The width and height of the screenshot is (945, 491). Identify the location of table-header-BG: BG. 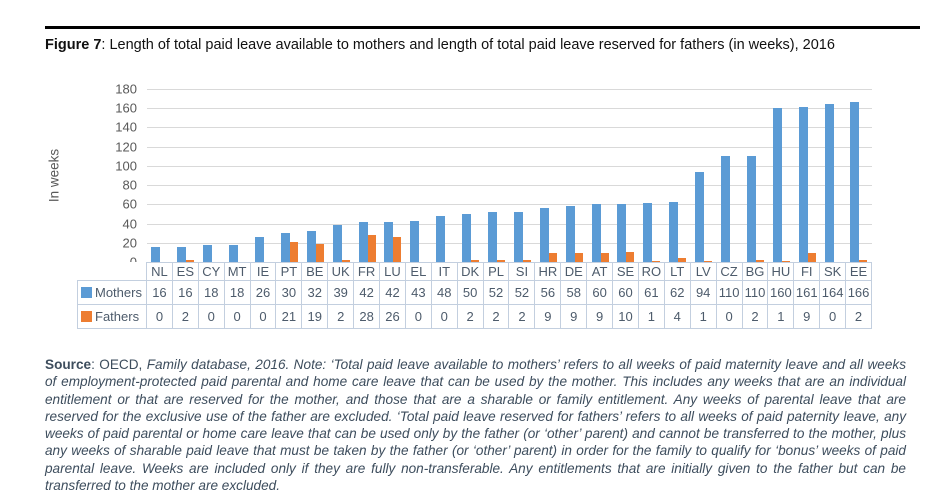
(755, 271).